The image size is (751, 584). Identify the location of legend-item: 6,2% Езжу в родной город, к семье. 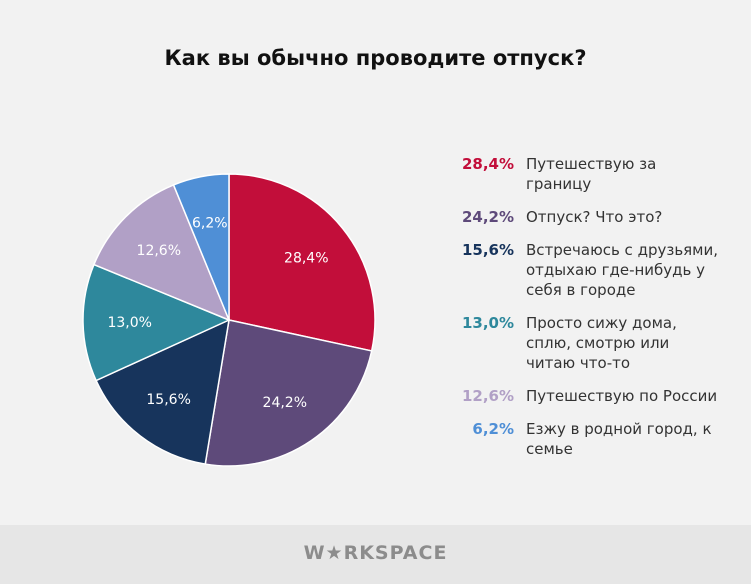
(597, 439).